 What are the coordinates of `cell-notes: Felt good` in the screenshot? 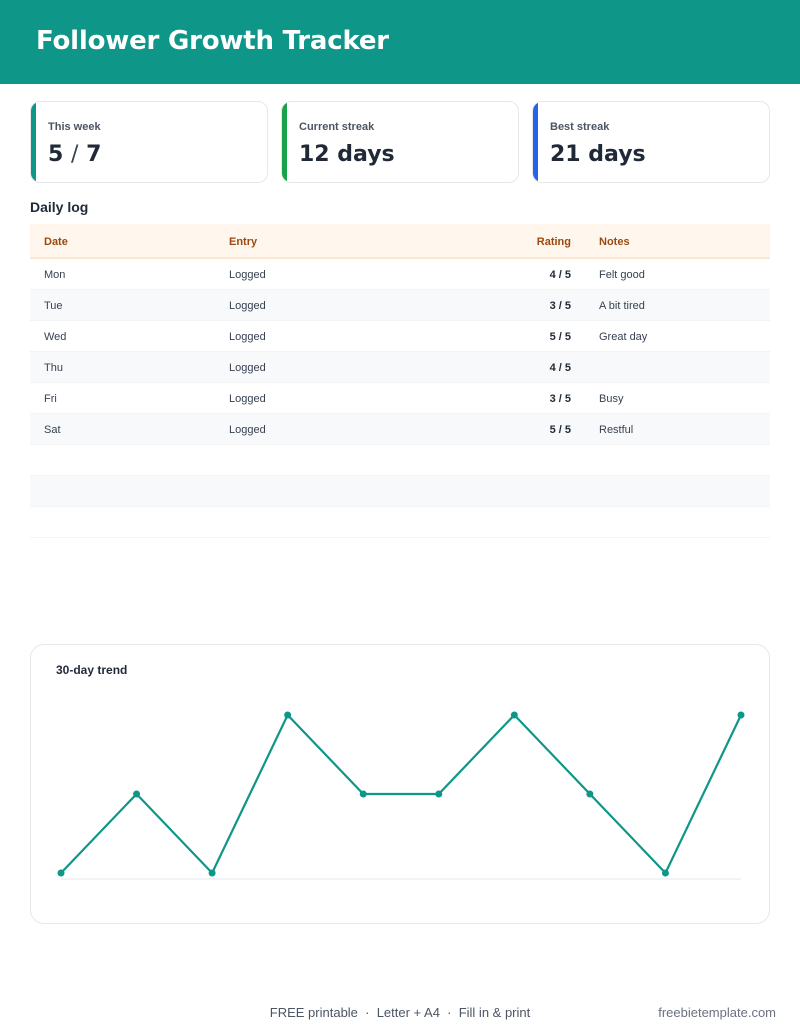 It's located at (622, 275).